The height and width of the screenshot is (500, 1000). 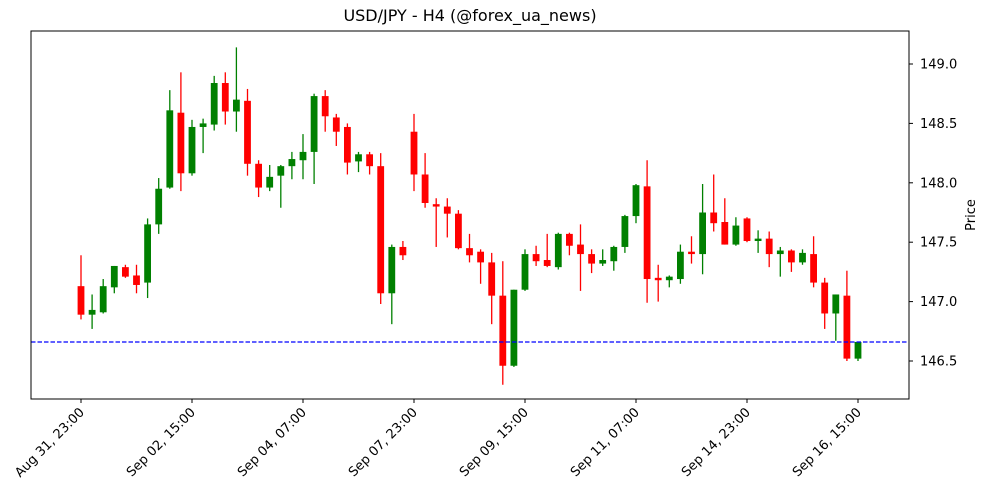 I want to click on x-tick-label: Sep 11, 07:00, so click(x=605, y=442).